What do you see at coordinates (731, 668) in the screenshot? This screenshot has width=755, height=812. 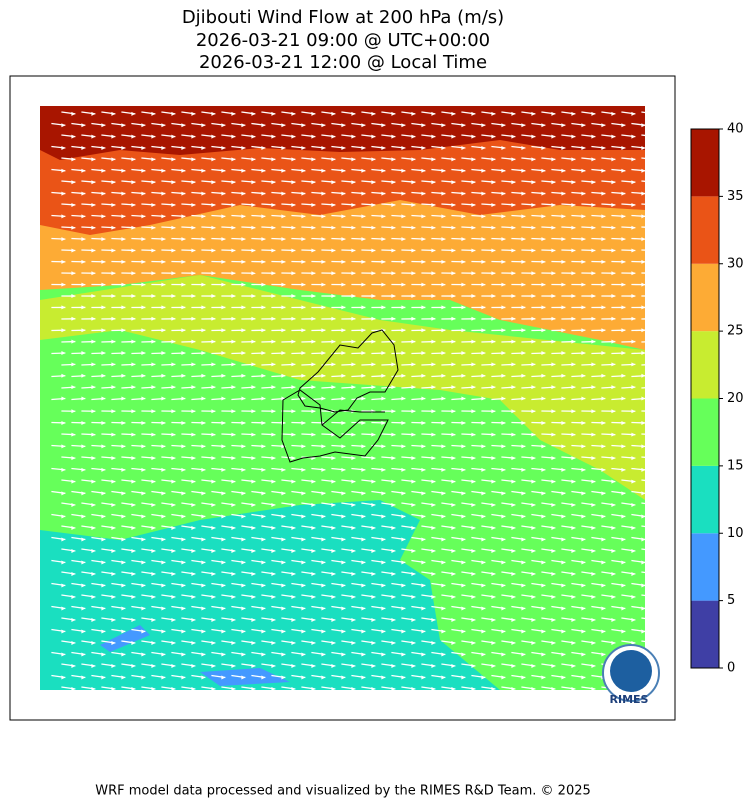 I see `colorbar-tick-label: 0` at bounding box center [731, 668].